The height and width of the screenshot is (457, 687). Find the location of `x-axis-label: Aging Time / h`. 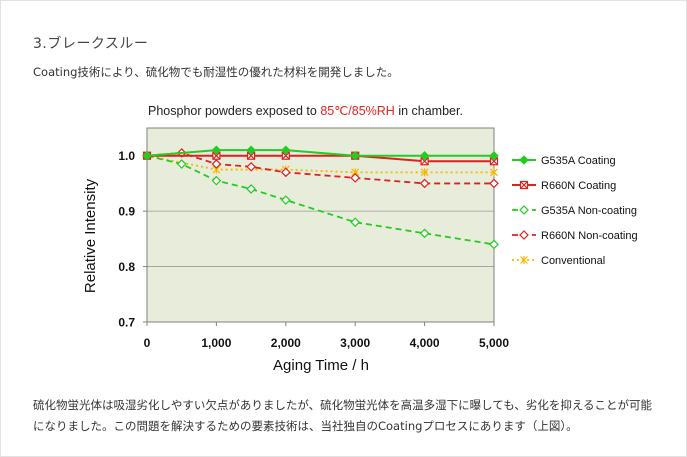

x-axis-label: Aging Time / h is located at coordinates (321, 365).